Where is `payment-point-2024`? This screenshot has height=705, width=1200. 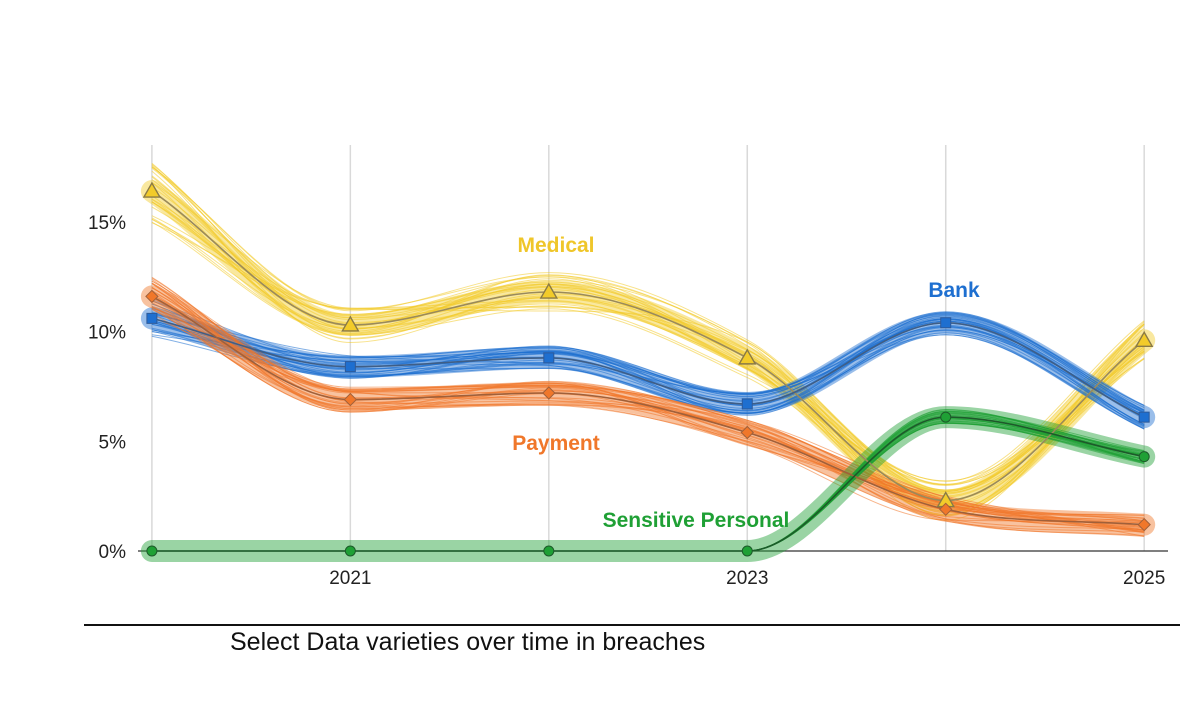 payment-point-2024 is located at coordinates (946, 509).